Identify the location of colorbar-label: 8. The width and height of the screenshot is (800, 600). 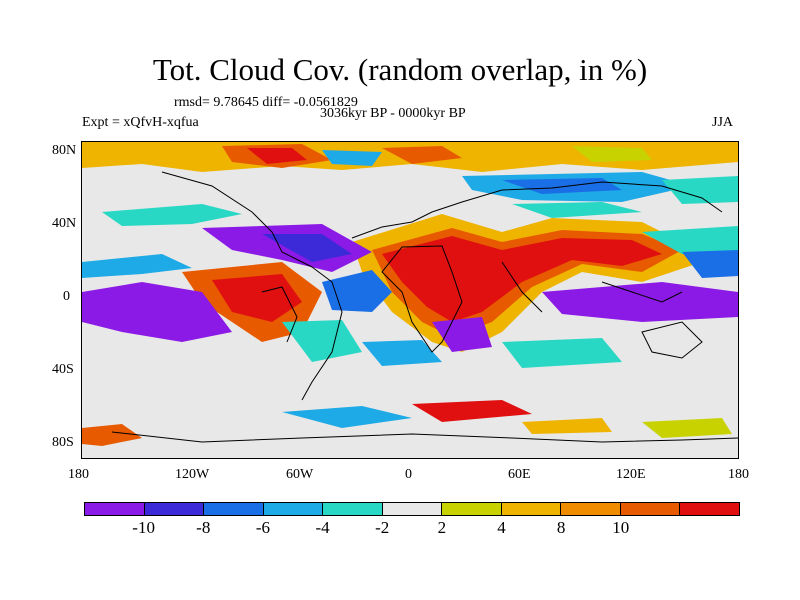
(561, 527).